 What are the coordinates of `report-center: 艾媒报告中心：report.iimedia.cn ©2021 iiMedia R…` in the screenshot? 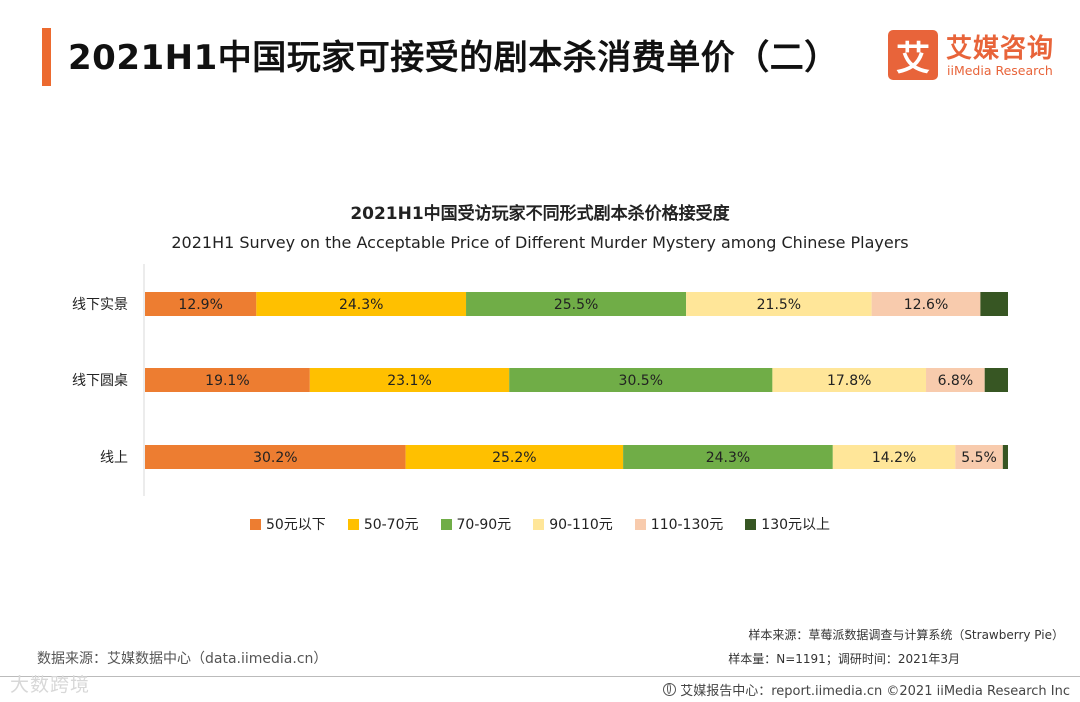 It's located at (866, 689).